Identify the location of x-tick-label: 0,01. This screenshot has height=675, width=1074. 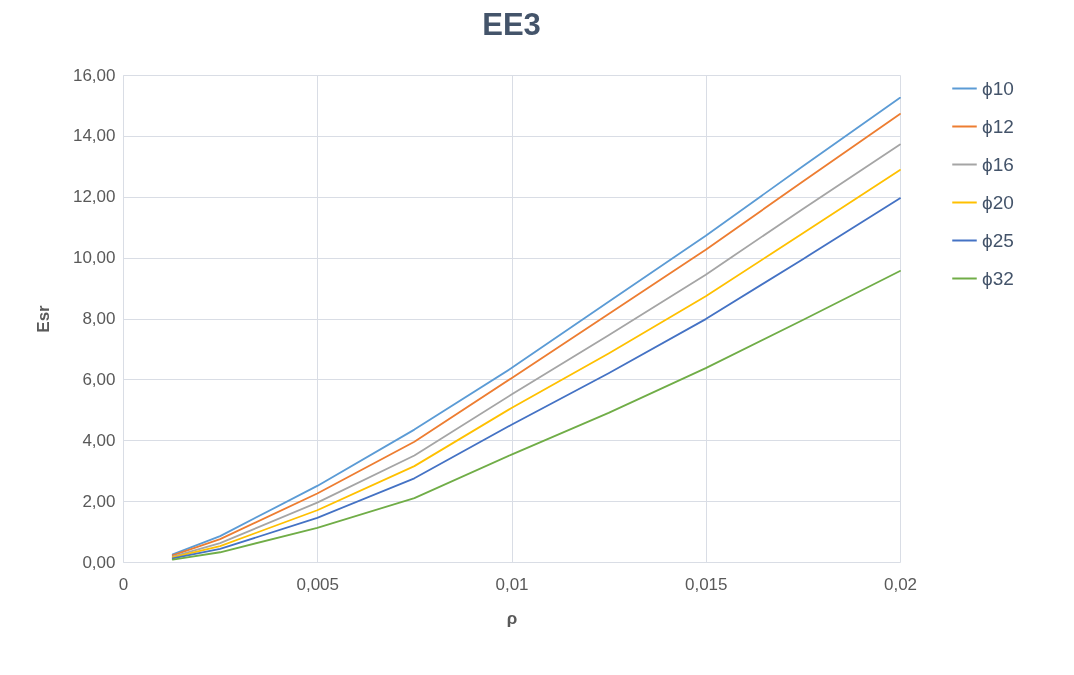
(512, 584).